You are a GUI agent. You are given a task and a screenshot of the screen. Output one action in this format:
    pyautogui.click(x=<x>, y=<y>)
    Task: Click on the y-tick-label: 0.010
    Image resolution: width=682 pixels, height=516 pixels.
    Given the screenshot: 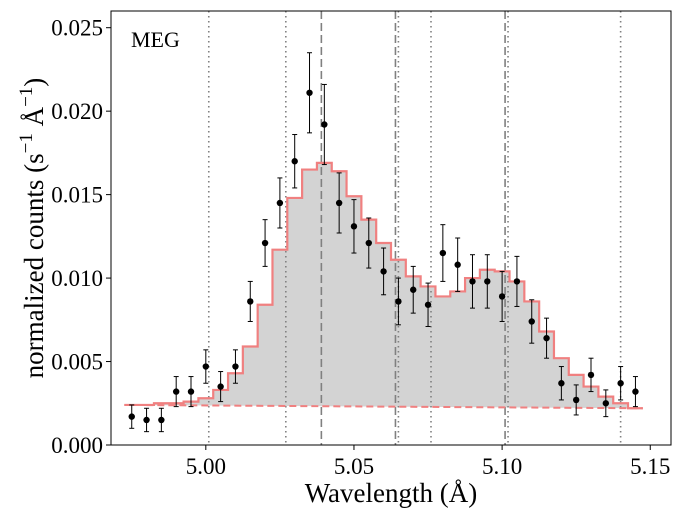 What is the action you would take?
    pyautogui.click(x=77, y=278)
    